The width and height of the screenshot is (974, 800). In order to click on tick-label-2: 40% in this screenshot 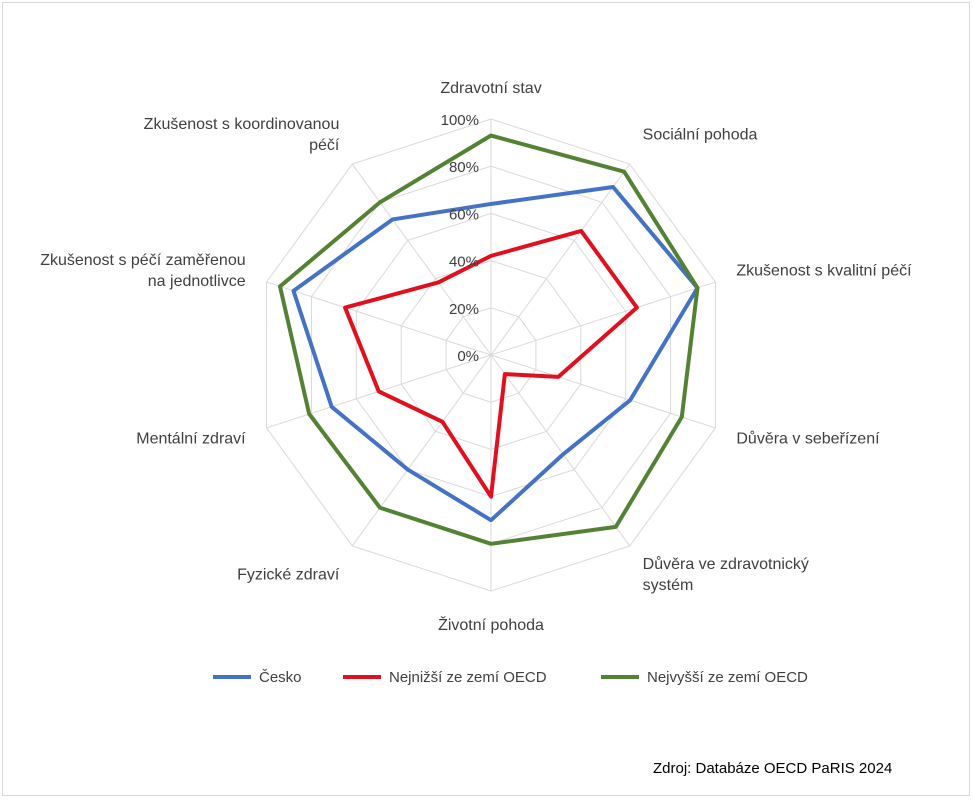, I will do `click(464, 262)`.